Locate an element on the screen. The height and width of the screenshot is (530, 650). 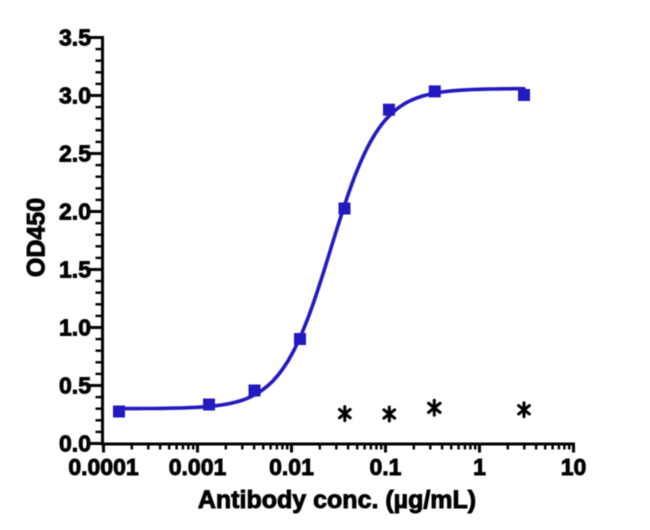
svg-text: 2.5 is located at coordinates (75, 154).